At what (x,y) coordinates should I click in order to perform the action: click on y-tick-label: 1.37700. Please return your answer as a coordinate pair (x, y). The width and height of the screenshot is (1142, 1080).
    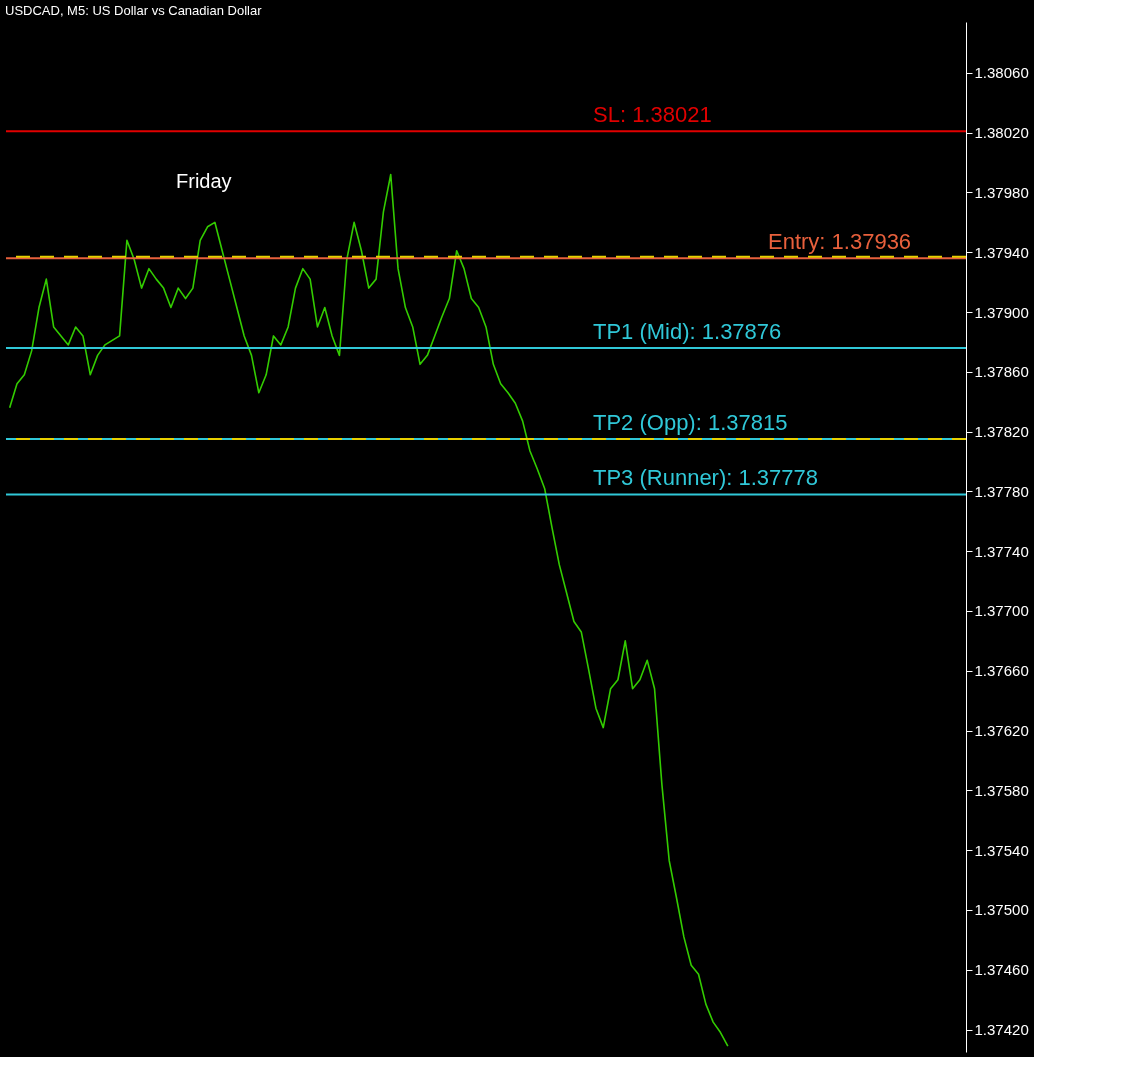
    Looking at the image, I should click on (1001, 611).